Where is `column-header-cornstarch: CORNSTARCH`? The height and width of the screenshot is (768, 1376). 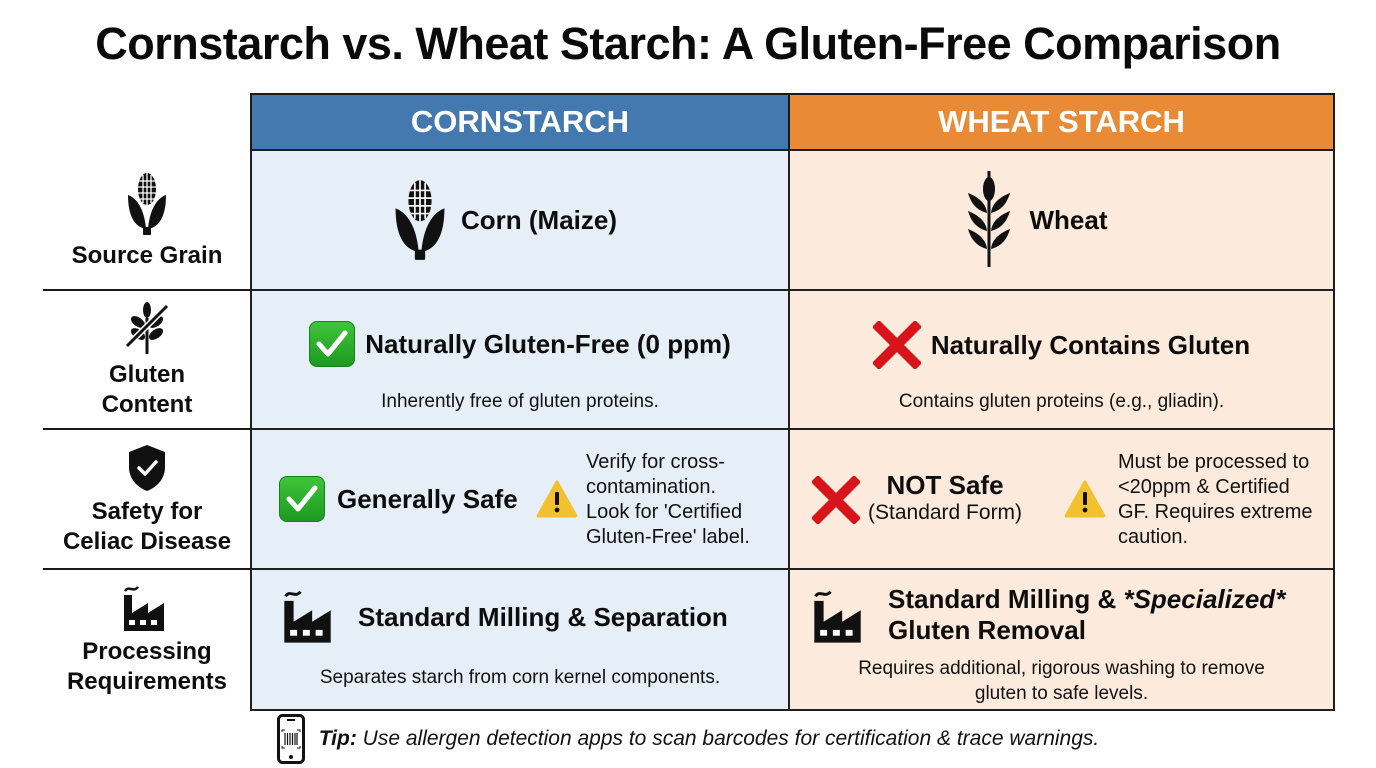 column-header-cornstarch: CORNSTARCH is located at coordinates (520, 122).